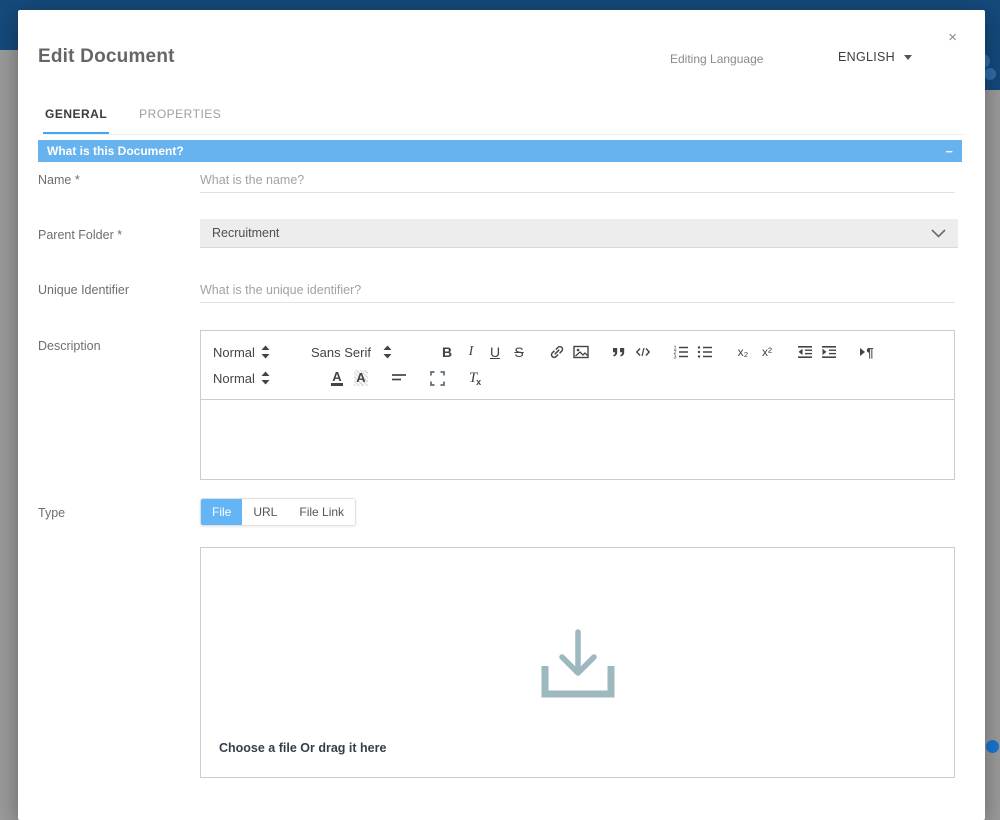  I want to click on section-title: What is this Document?, so click(115, 151).